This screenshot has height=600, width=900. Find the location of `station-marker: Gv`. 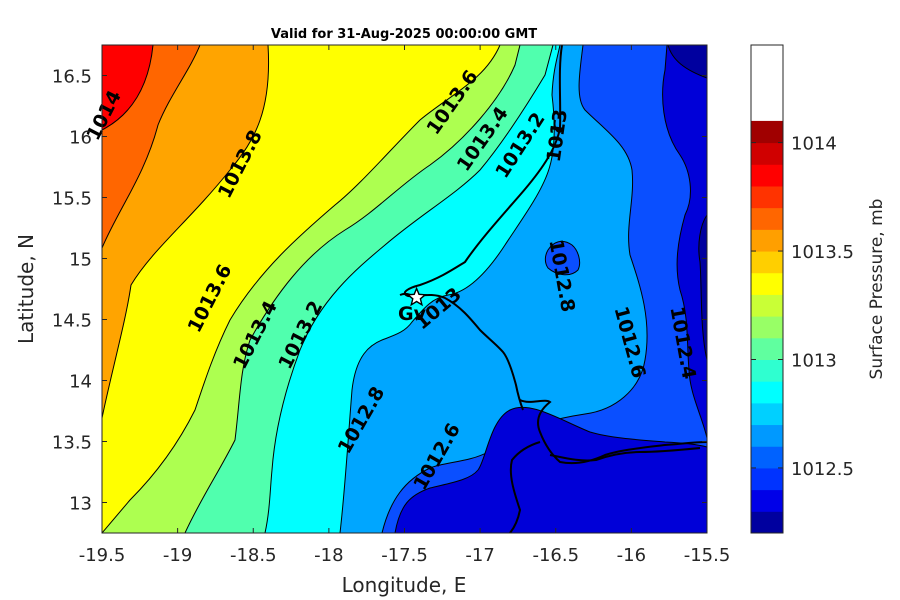

station-marker: Gv is located at coordinates (412, 305).